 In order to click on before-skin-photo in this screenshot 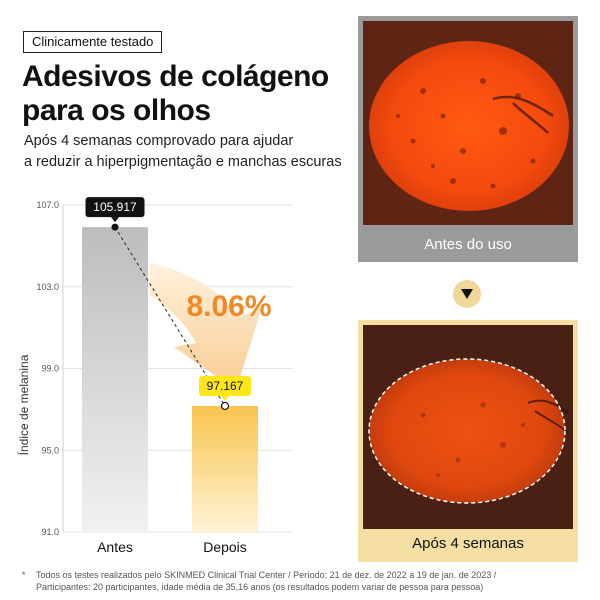, I will do `click(468, 123)`.